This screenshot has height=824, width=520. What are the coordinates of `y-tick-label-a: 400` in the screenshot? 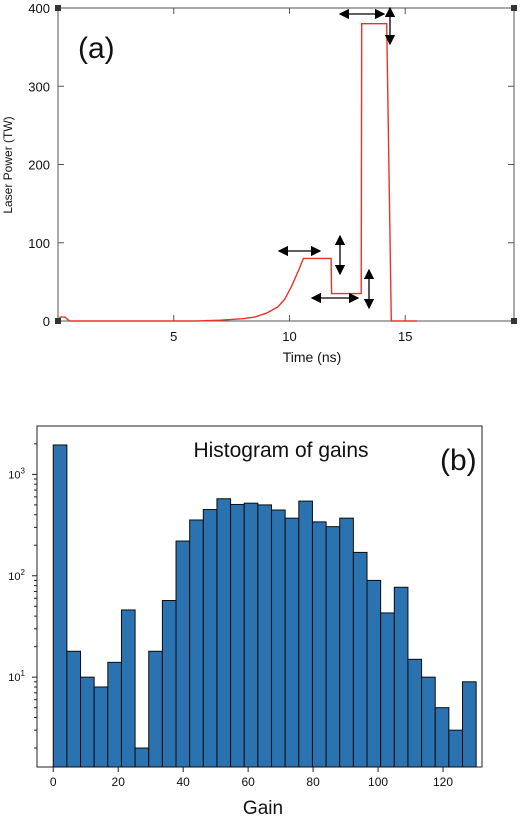 It's located at (39, 8).